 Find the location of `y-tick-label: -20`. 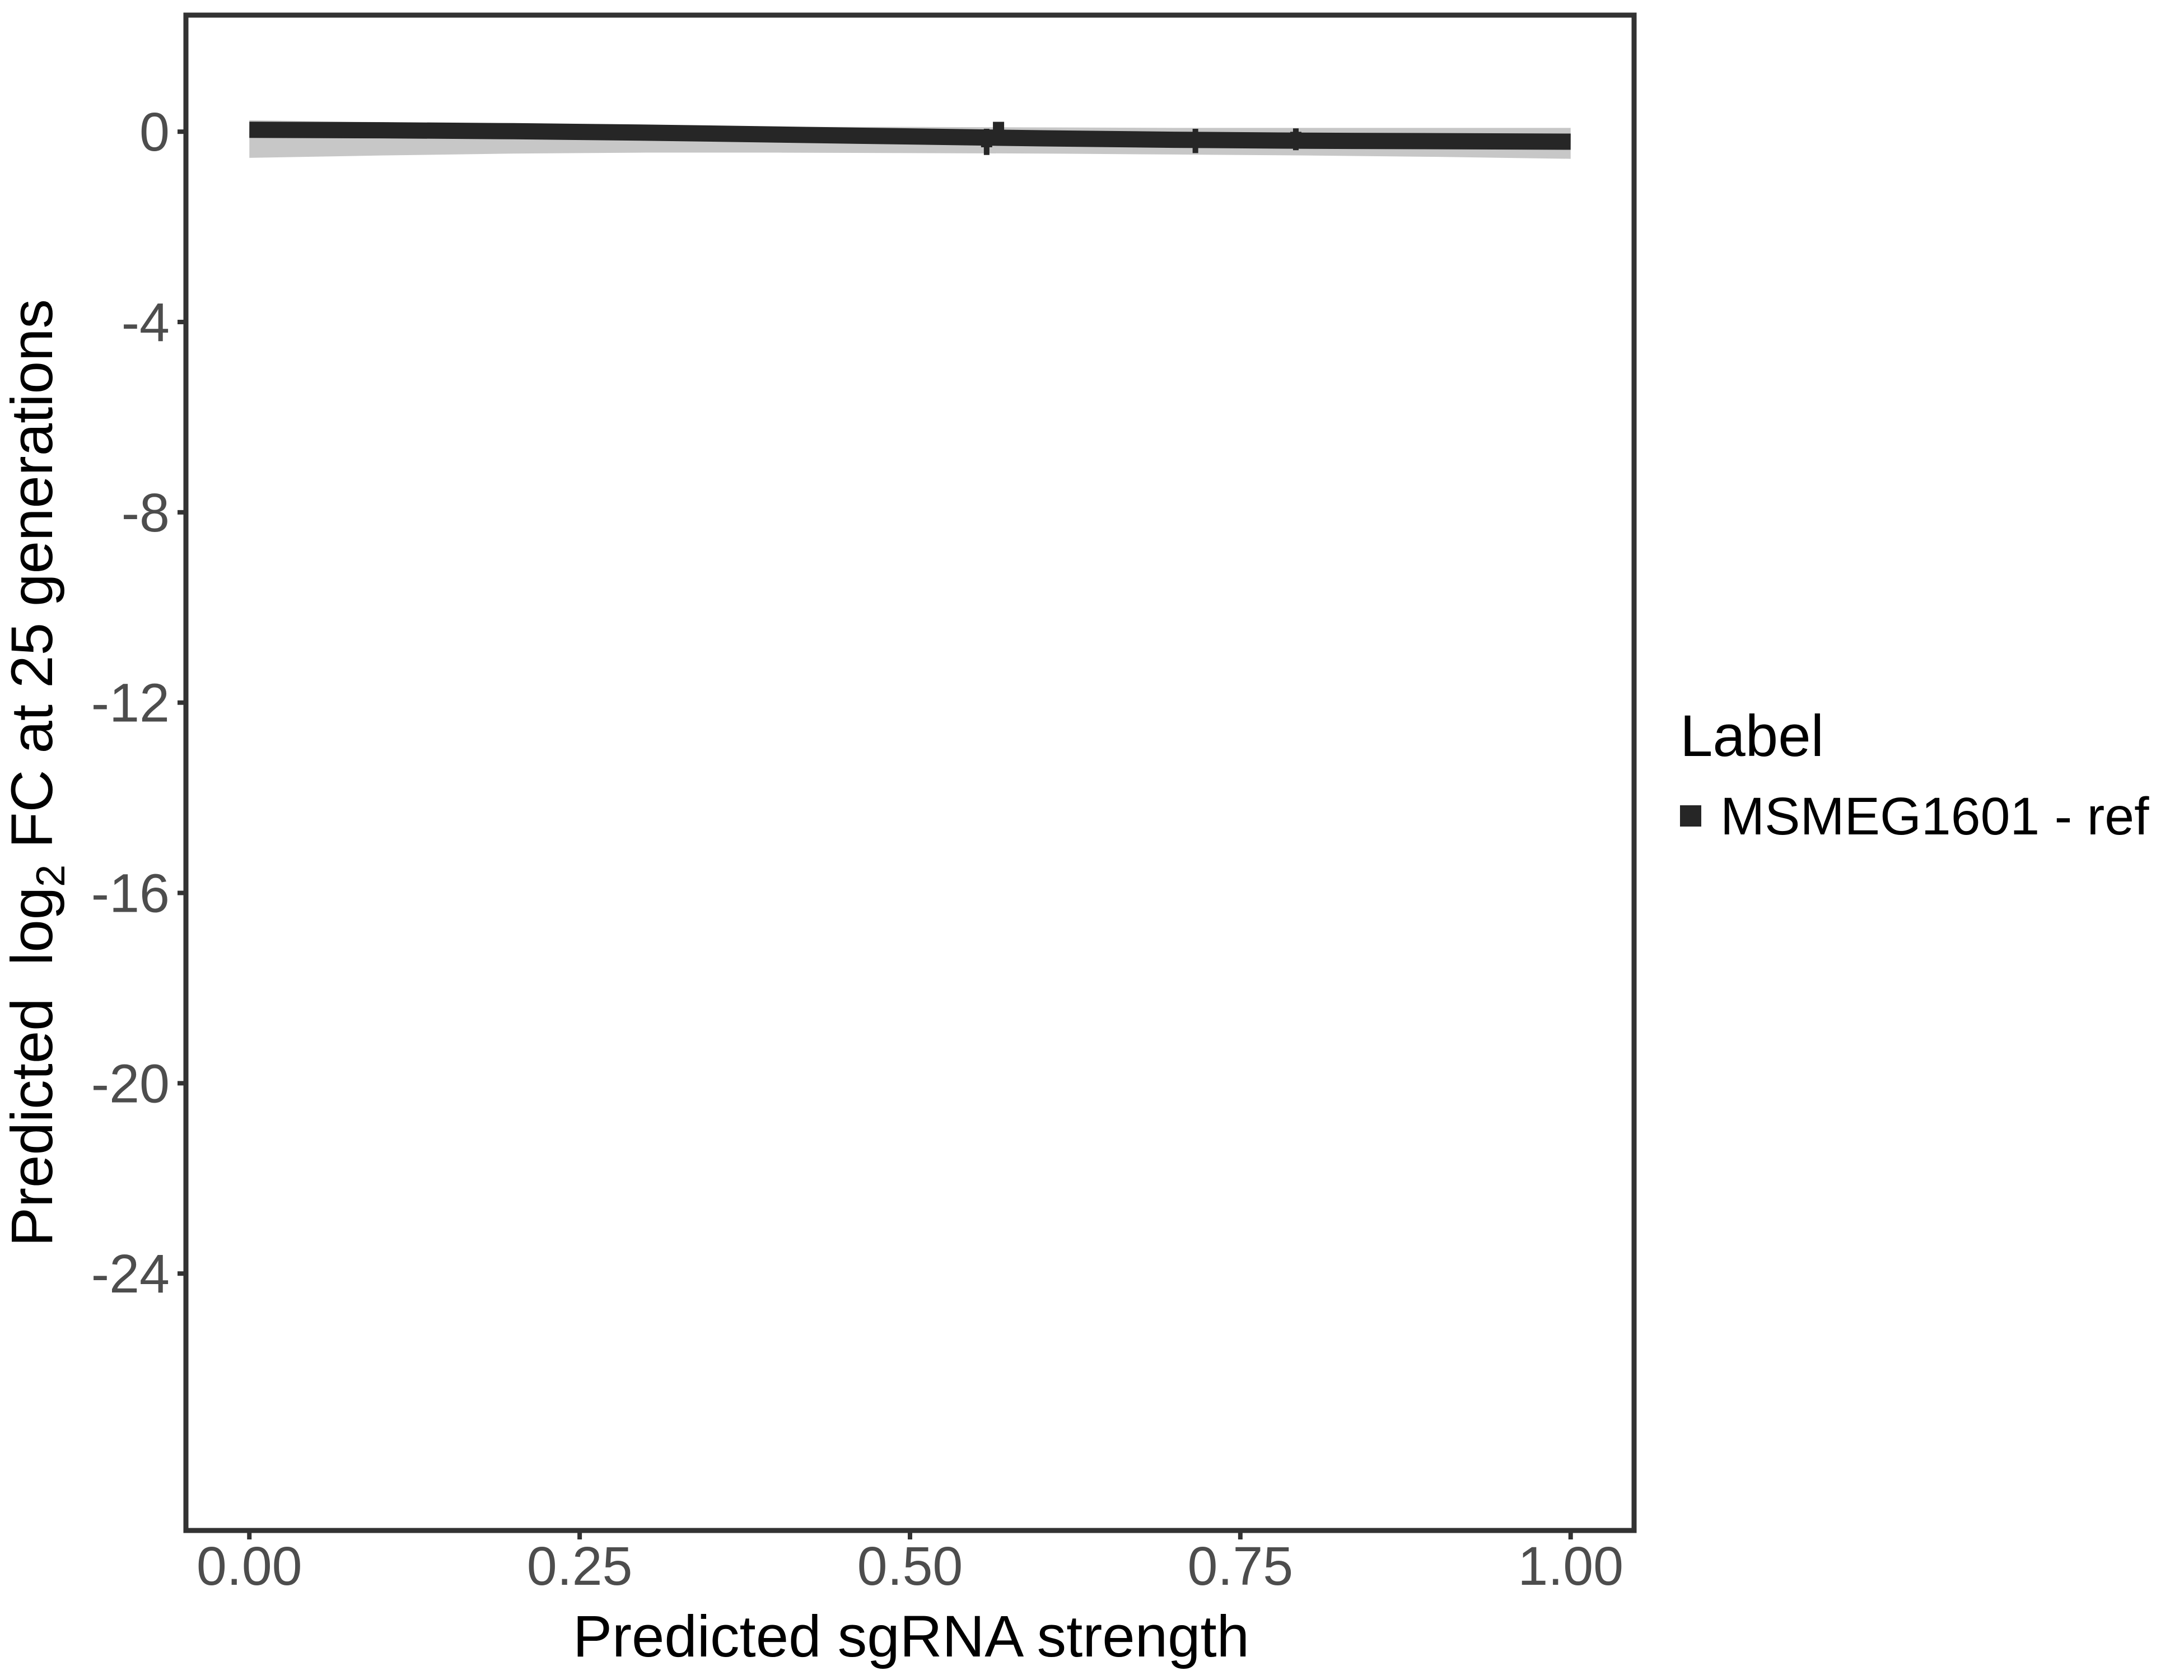

y-tick-label: -20 is located at coordinates (131, 1084).